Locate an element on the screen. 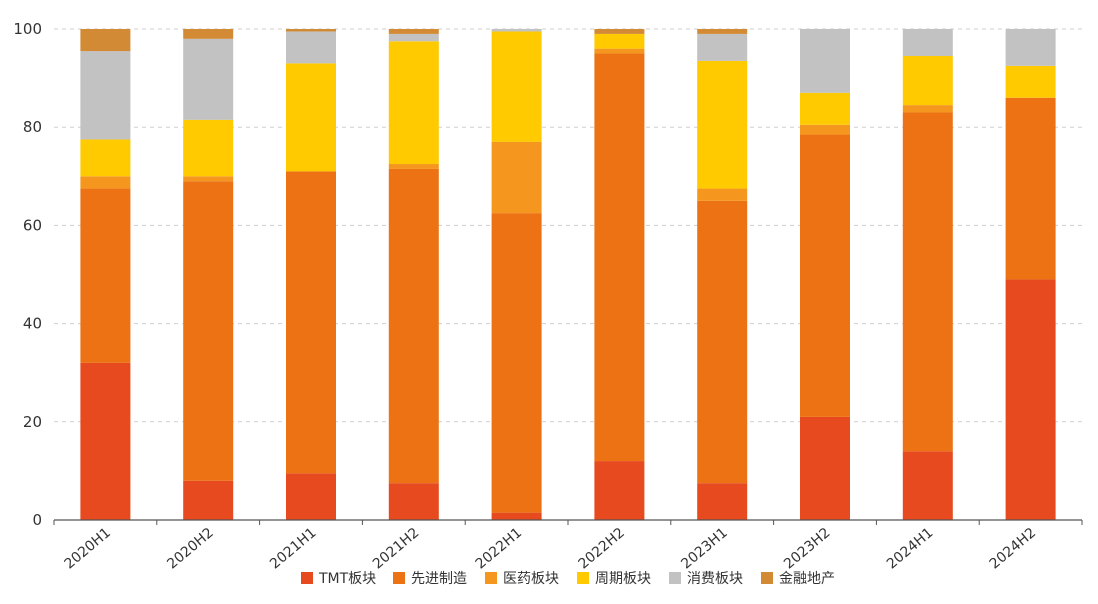 The height and width of the screenshot is (604, 1098). y-tick-labels: 0 20 40 60 80 100 is located at coordinates (27, 274).